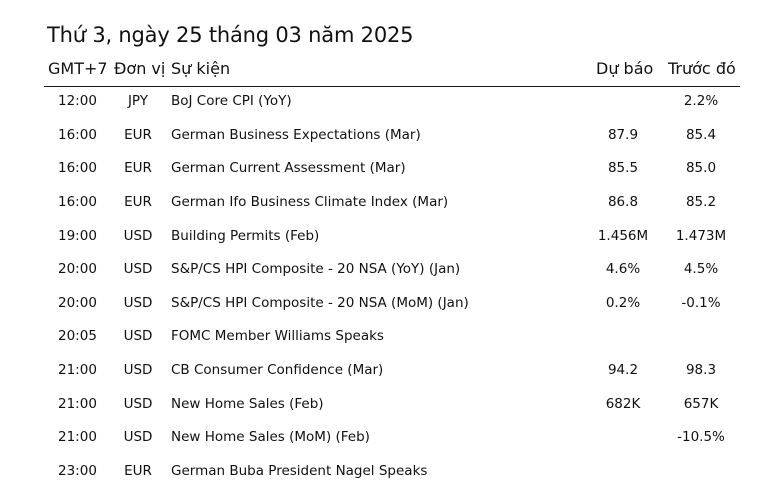 The image size is (783, 488). I want to click on table-row: 20:05 USD FOMC Member Williams Speaks, so click(391, 336).